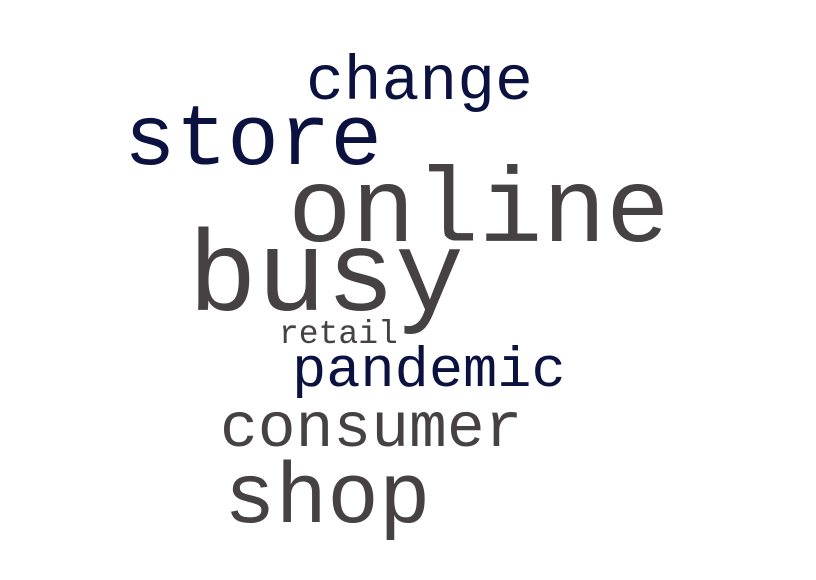  What do you see at coordinates (253, 141) in the screenshot?
I see `word-store: store` at bounding box center [253, 141].